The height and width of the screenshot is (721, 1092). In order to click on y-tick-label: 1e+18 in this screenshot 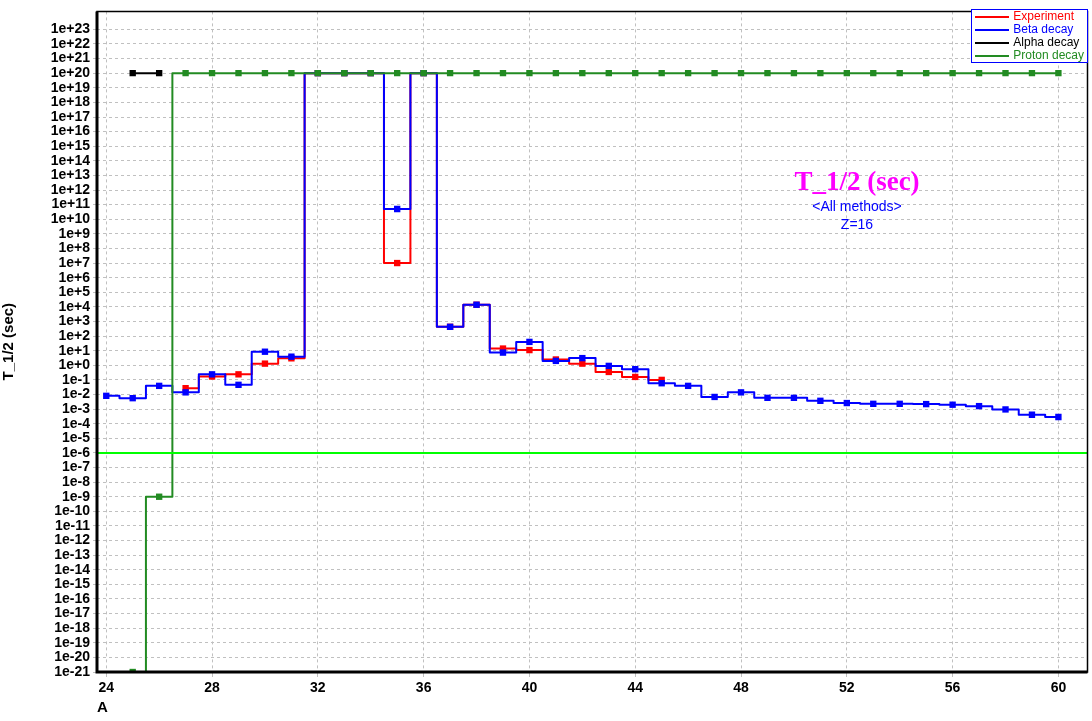, I will do `click(70, 101)`.